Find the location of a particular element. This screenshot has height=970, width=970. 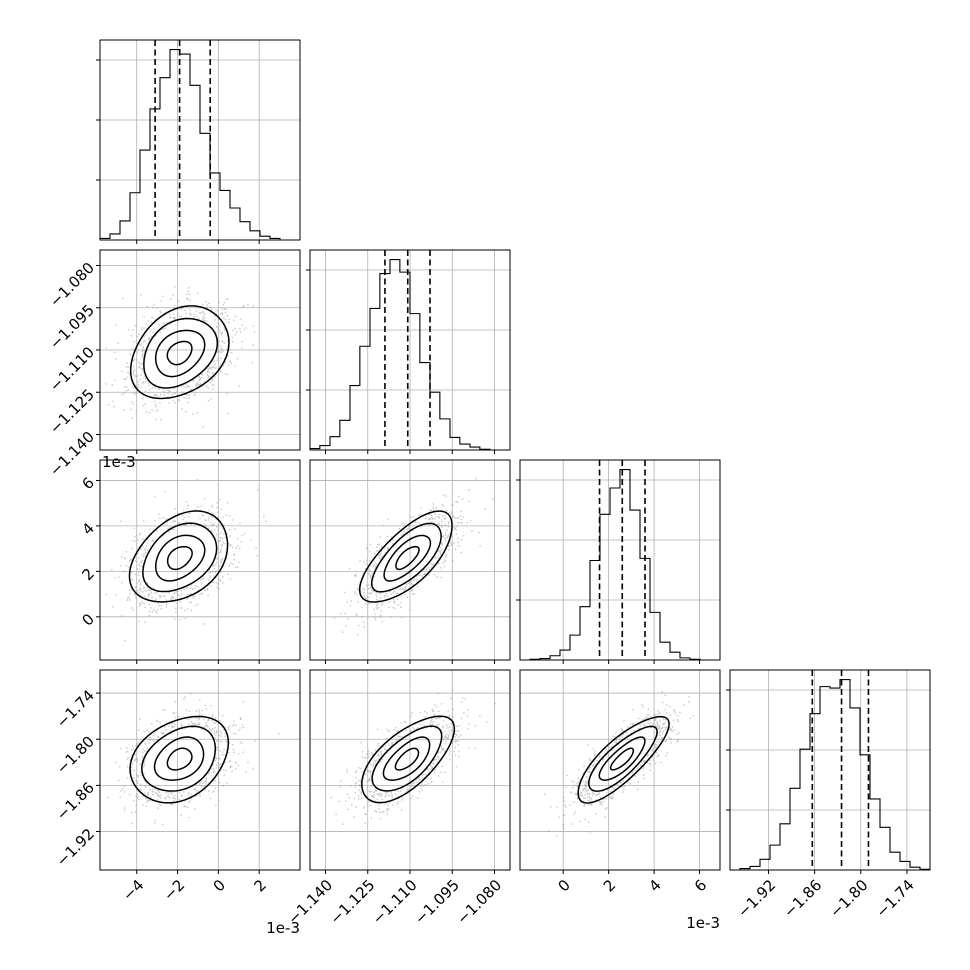

x-tick-label: 6 is located at coordinates (700, 885).